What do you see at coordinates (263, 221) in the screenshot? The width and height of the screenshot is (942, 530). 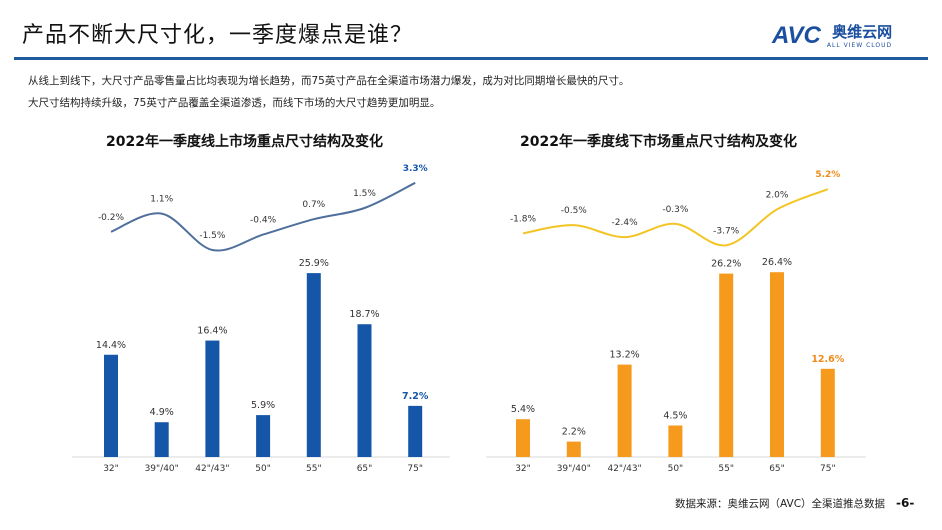 I see `online-change-label: -0.4%` at bounding box center [263, 221].